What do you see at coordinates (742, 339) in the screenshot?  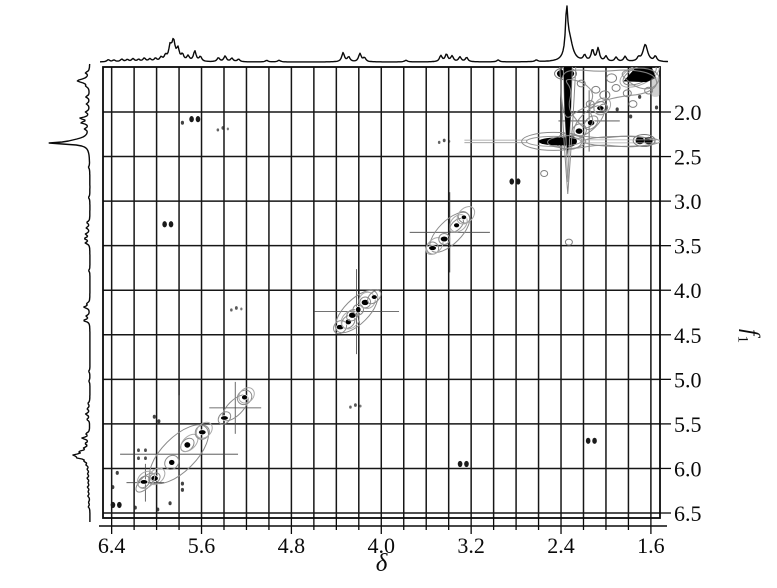 I see `y-axis-label-sub: 1` at bounding box center [742, 339].